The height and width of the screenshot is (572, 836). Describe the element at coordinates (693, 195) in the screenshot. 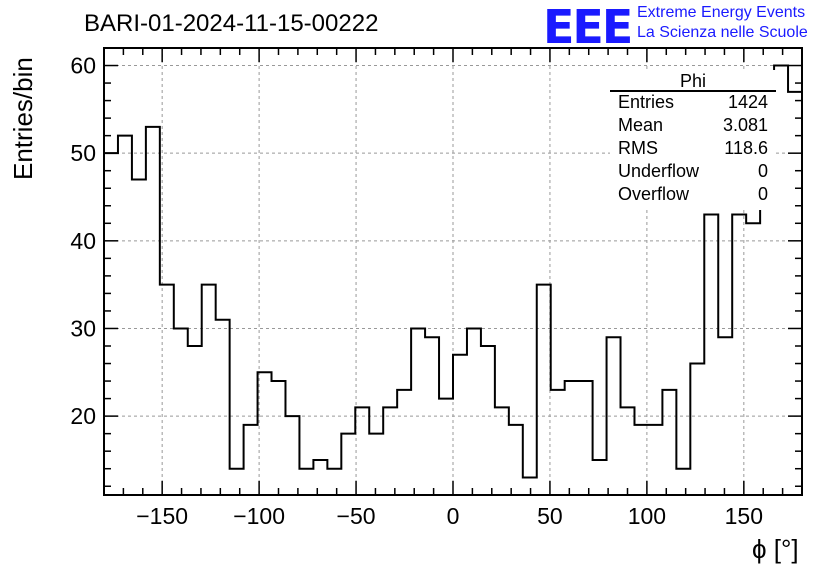

I see `stats-row-overflow: Overflow 0` at that location.